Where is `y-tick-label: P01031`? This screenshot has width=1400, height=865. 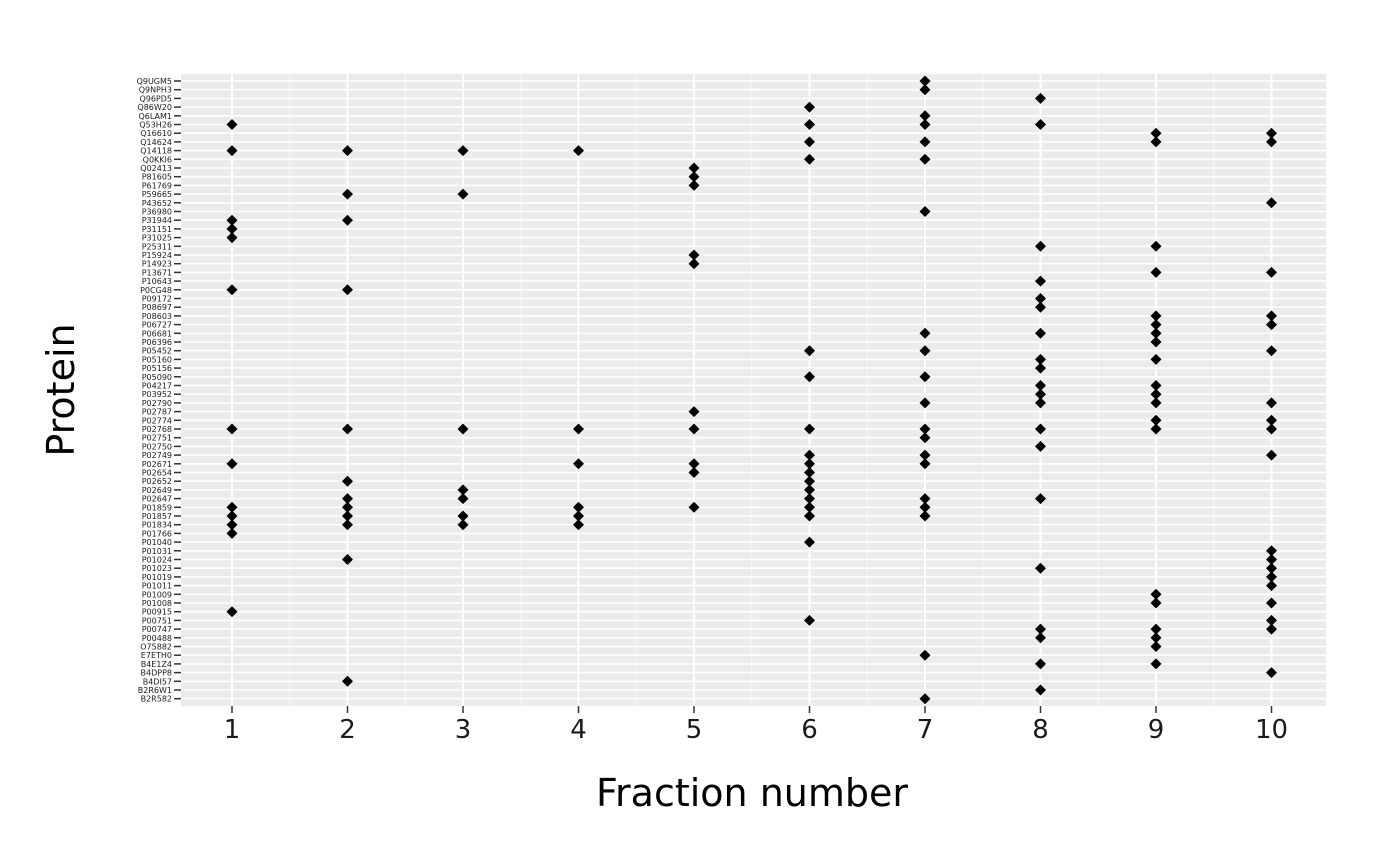 y-tick-label: P01031 is located at coordinates (157, 551).